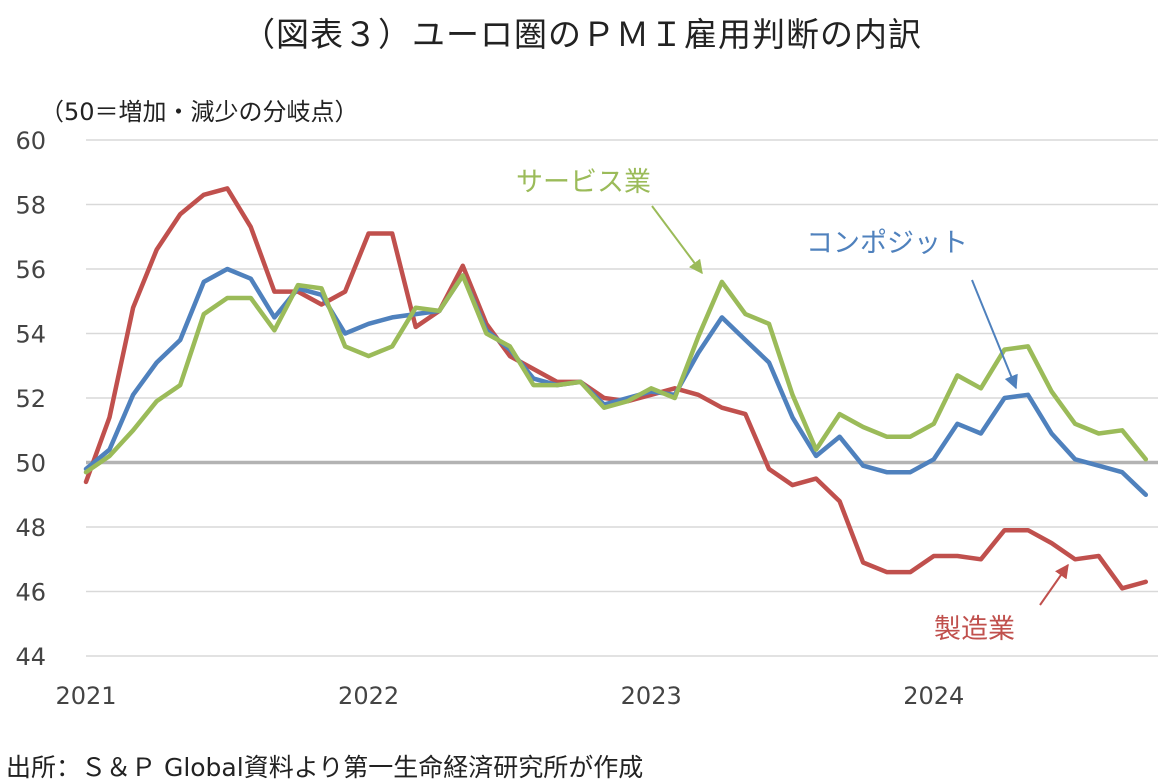 This screenshot has width=1164, height=784. What do you see at coordinates (30, 464) in the screenshot?
I see `y-tick-label-50: 50` at bounding box center [30, 464].